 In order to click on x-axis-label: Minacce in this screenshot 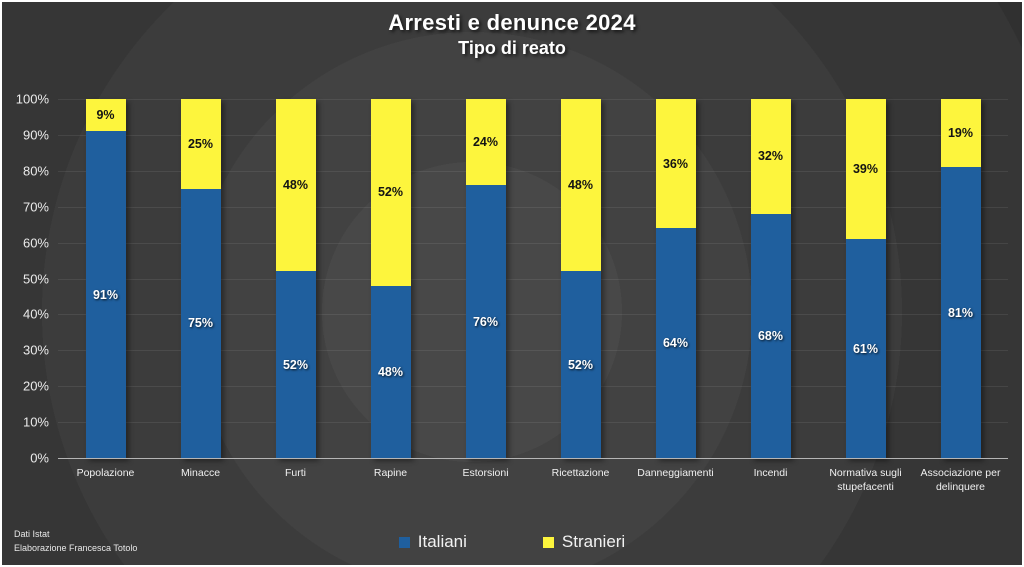, I will do `click(200, 473)`.